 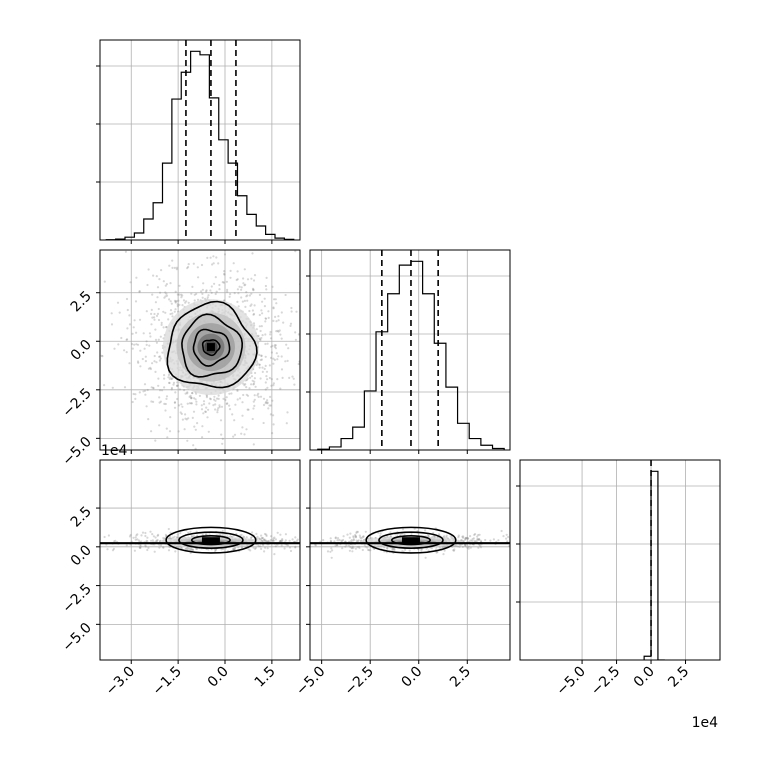 What do you see at coordinates (200, 560) in the screenshot?
I see `density-1-3-frame` at bounding box center [200, 560].